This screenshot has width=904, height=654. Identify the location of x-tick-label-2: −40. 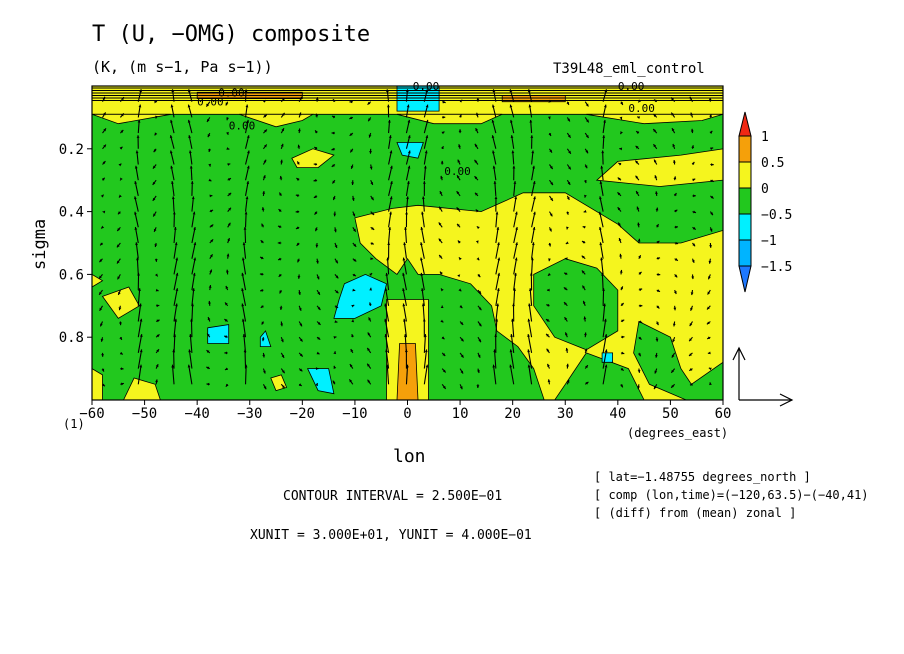
(197, 414).